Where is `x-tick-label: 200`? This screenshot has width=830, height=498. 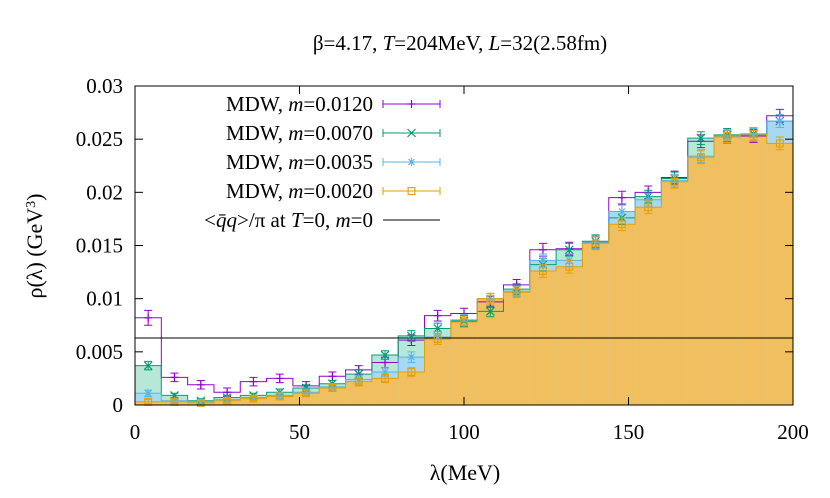 x-tick-label: 200 is located at coordinates (793, 432).